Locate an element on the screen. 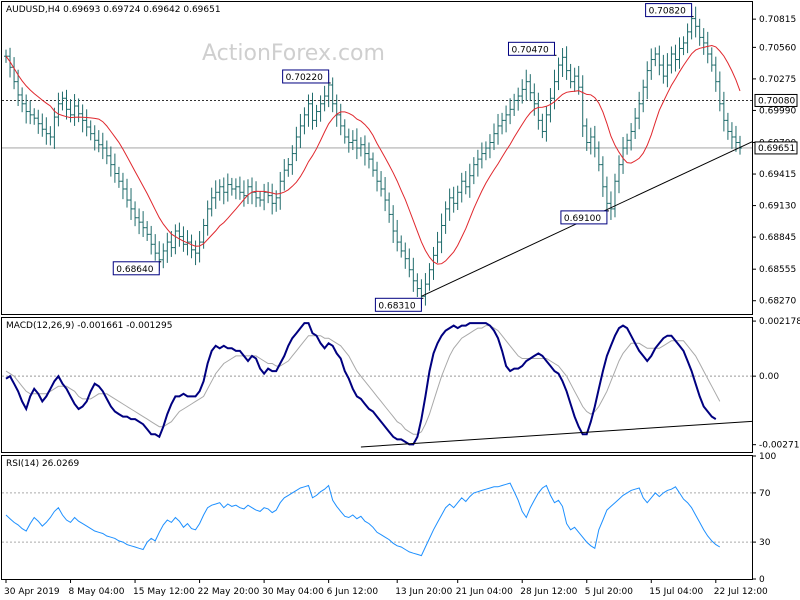 Image resolution: width=800 pixels, height=600 pixels. rsi-y-tick-label: 100 is located at coordinates (767, 457).